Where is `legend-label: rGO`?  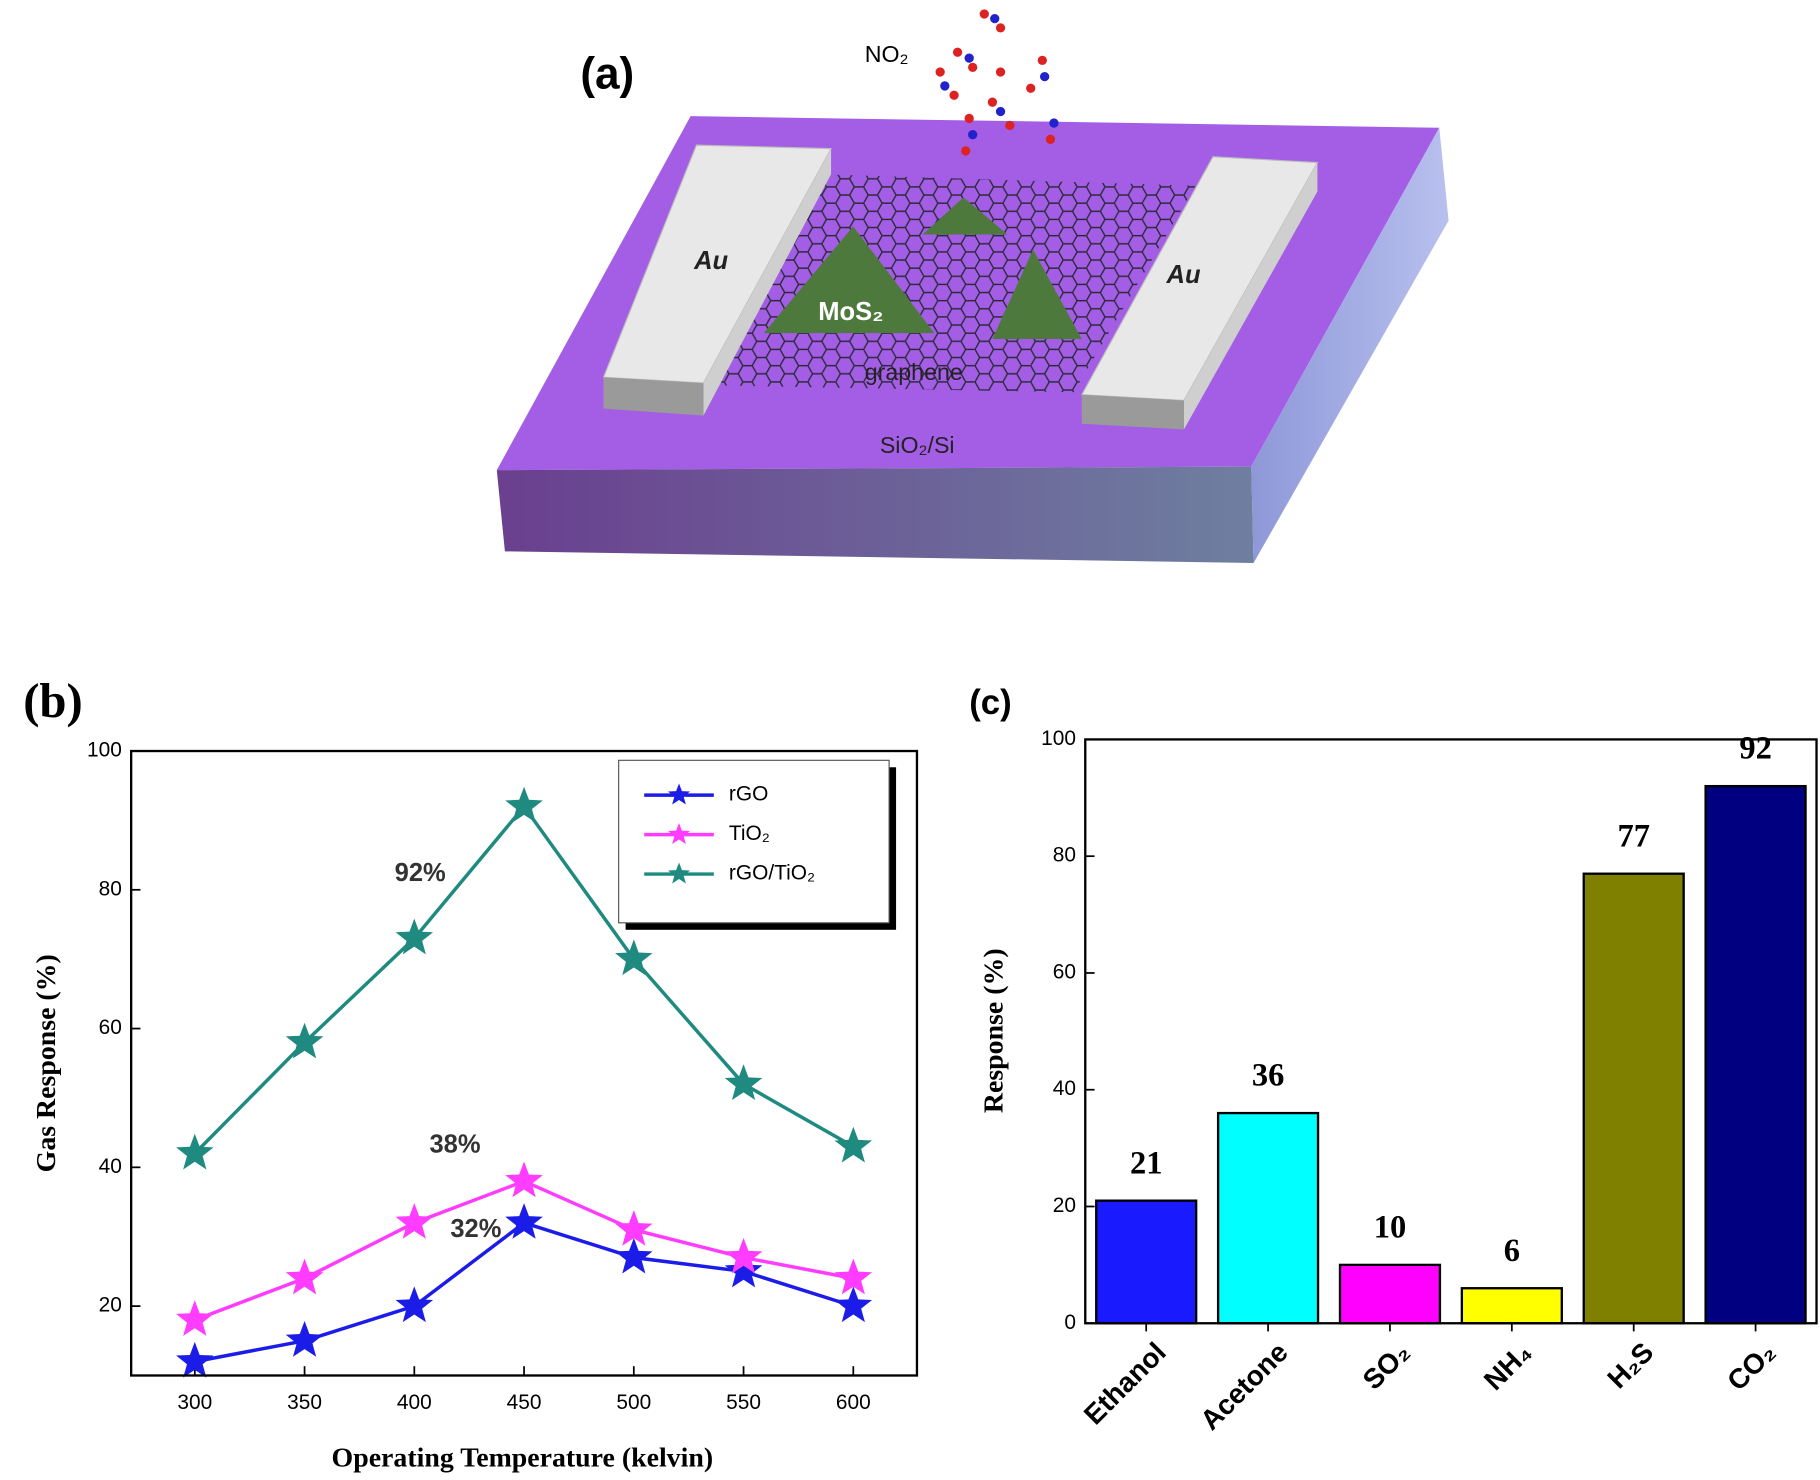 legend-label: rGO is located at coordinates (748, 794).